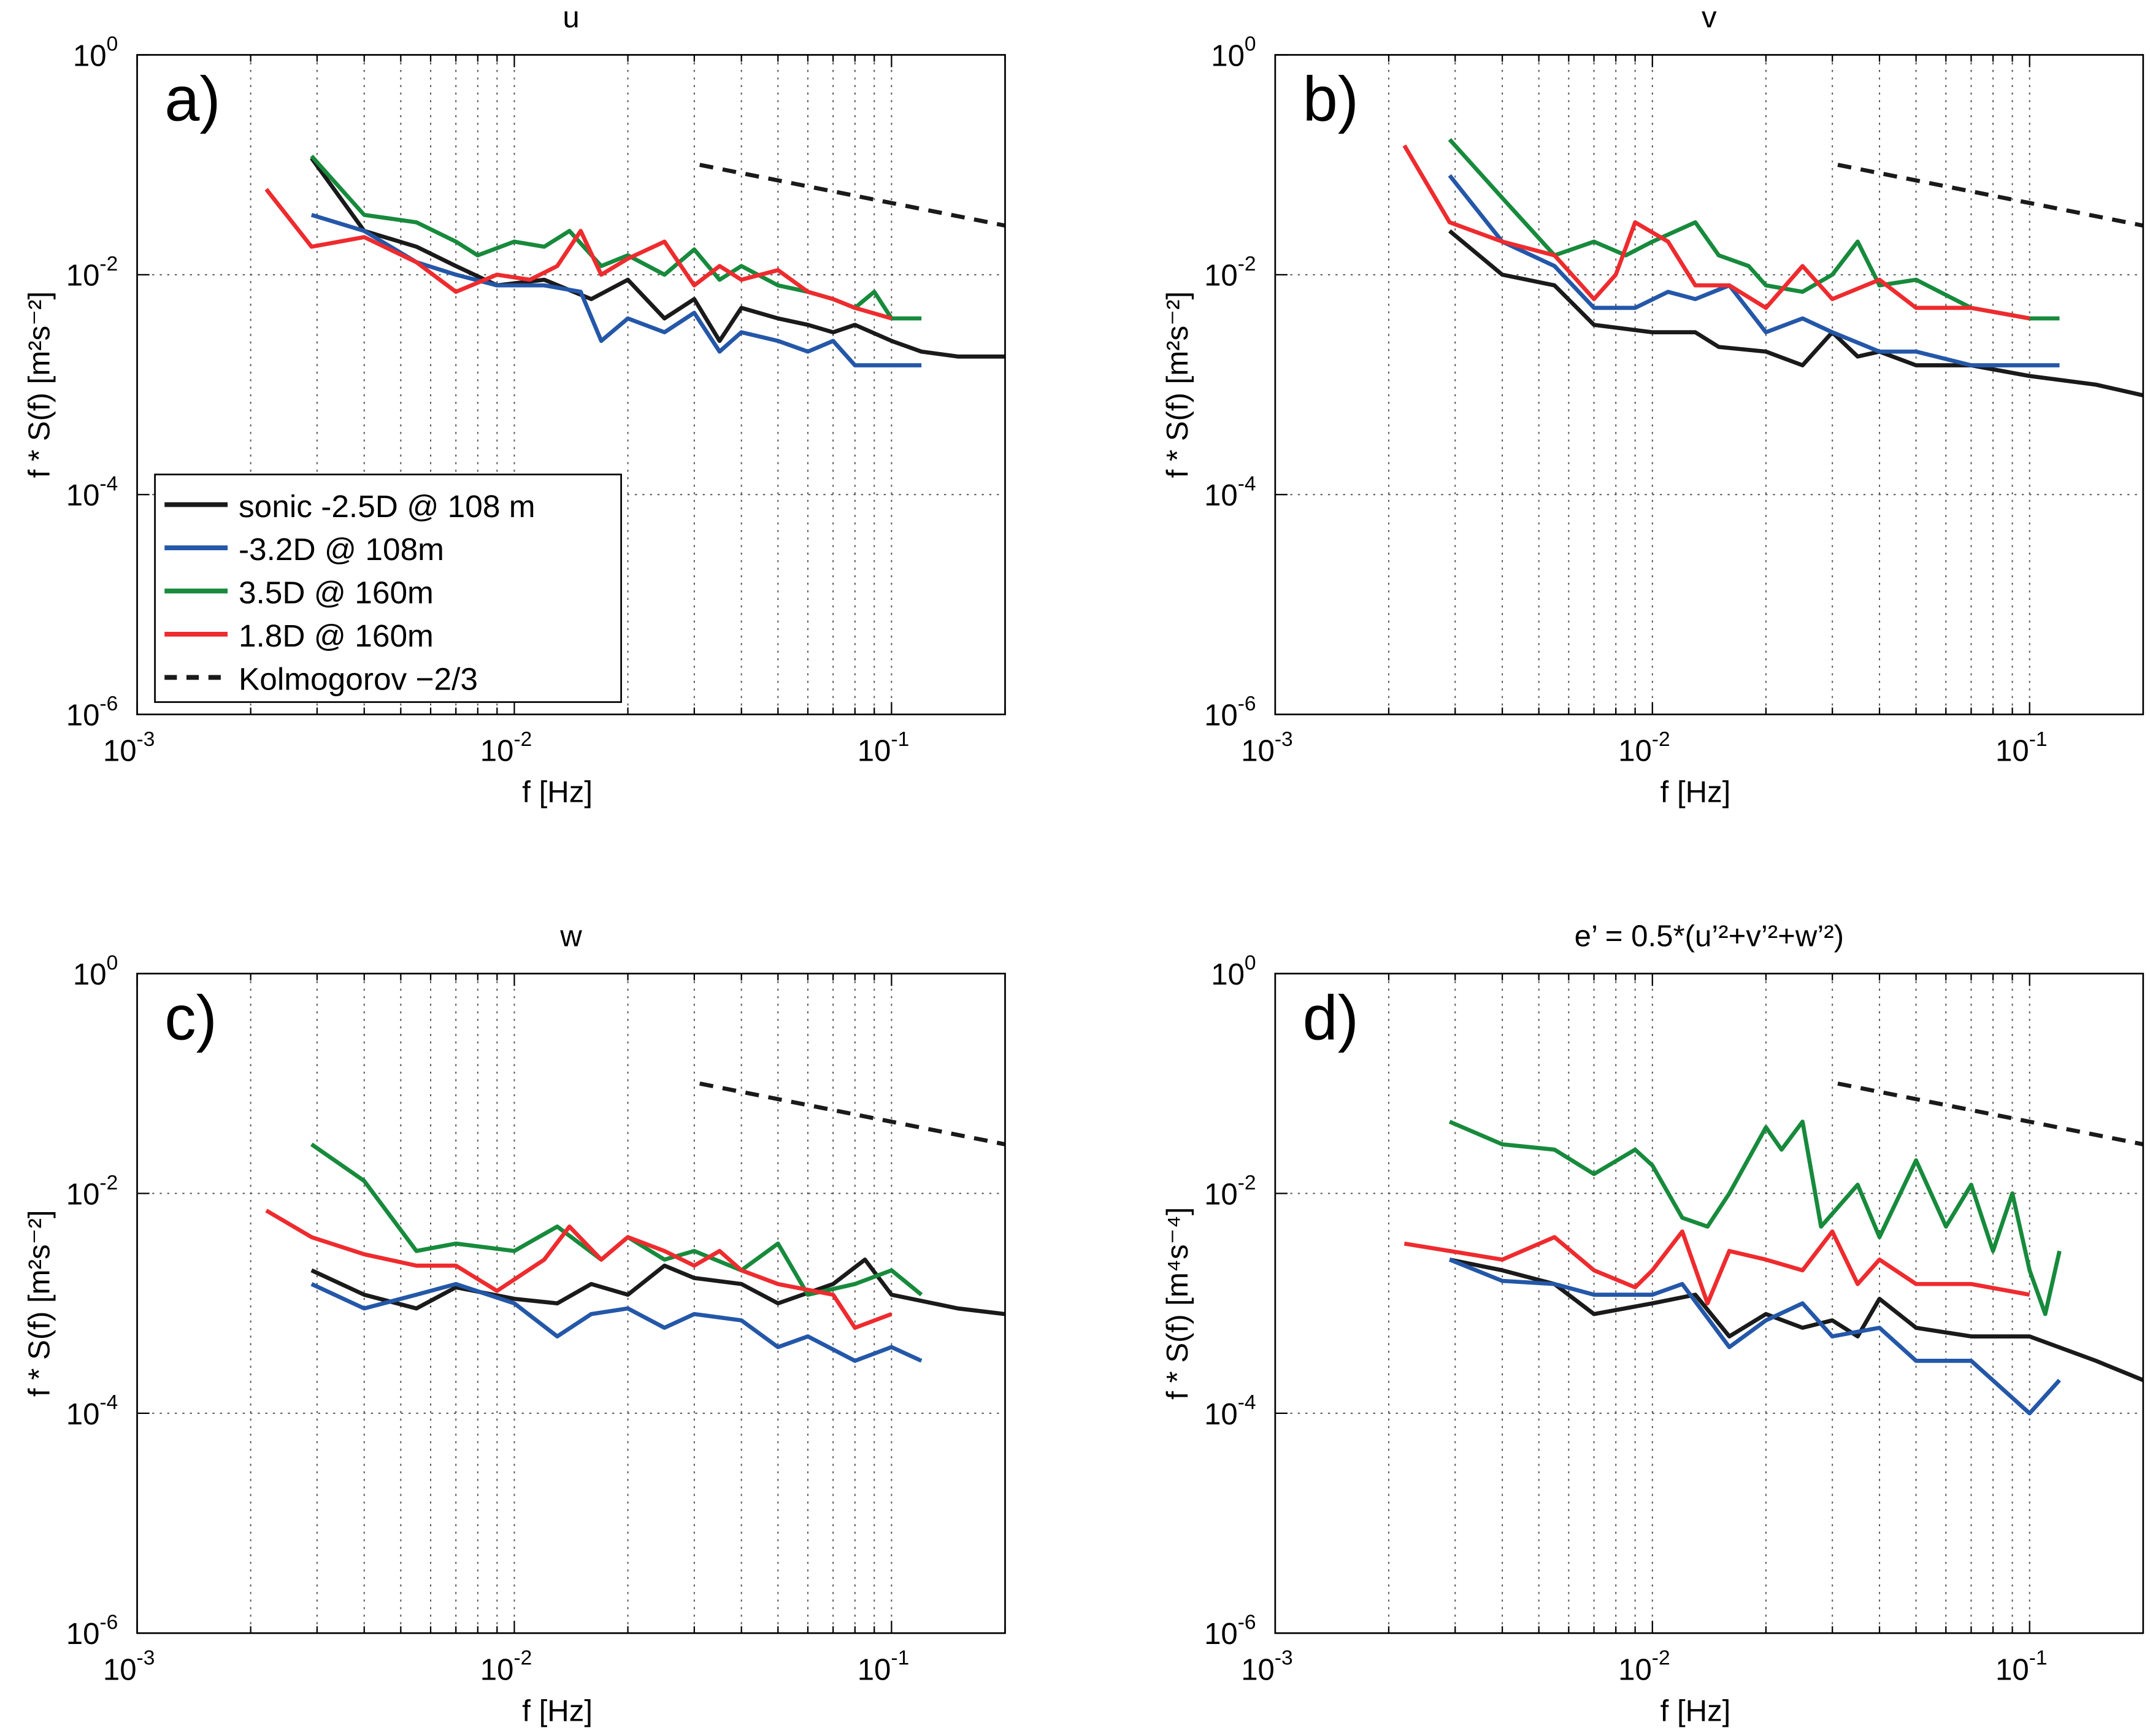 Image resolution: width=2150 pixels, height=1736 pixels. What do you see at coordinates (1709, 18) in the screenshot?
I see `panel-title: v` at bounding box center [1709, 18].